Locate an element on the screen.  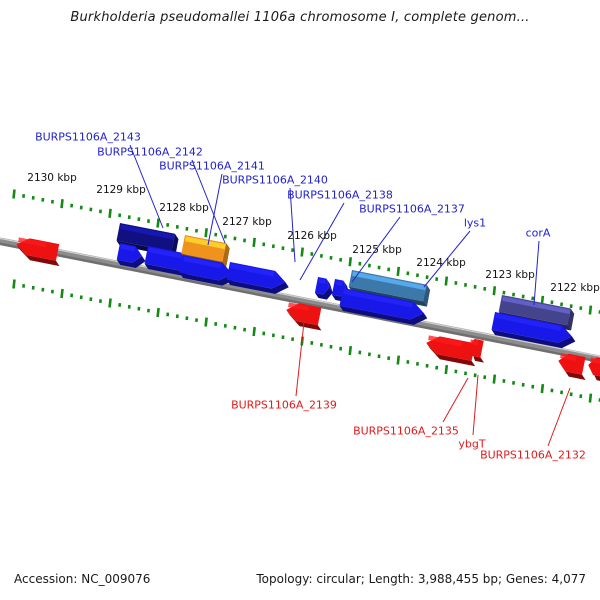
gene-label-reverse: BURPS1106A_2132 is located at coordinates (533, 455).